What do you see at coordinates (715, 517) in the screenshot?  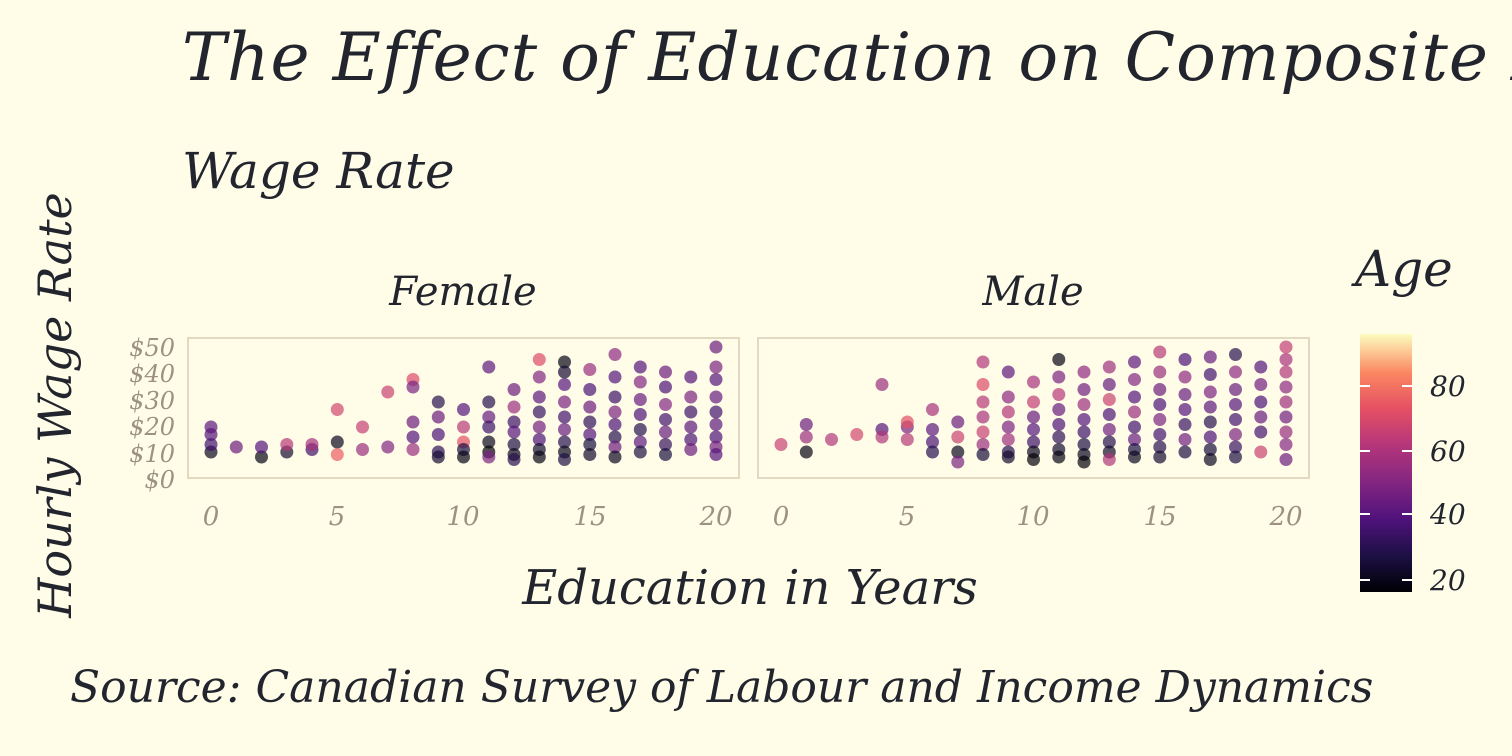 I see `x-tick-label: 20` at bounding box center [715, 517].